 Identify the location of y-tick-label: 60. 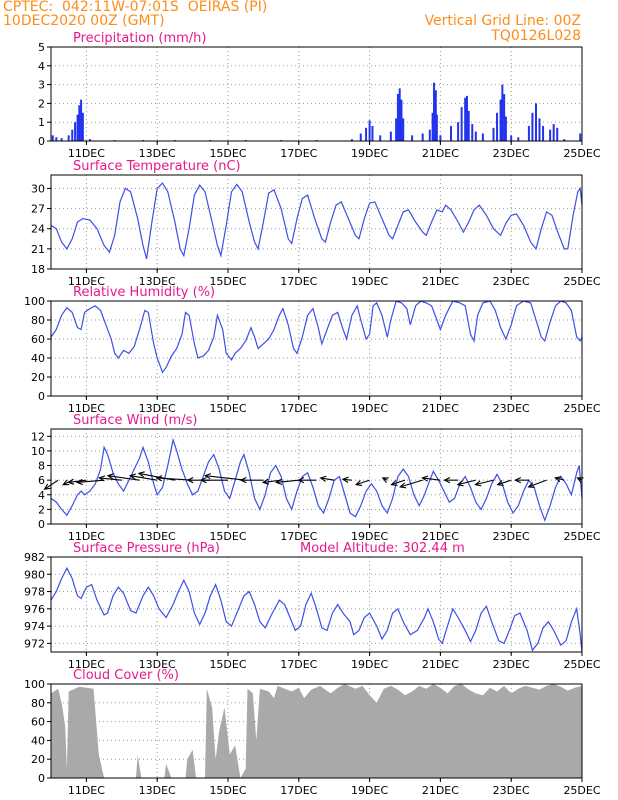
(38, 339).